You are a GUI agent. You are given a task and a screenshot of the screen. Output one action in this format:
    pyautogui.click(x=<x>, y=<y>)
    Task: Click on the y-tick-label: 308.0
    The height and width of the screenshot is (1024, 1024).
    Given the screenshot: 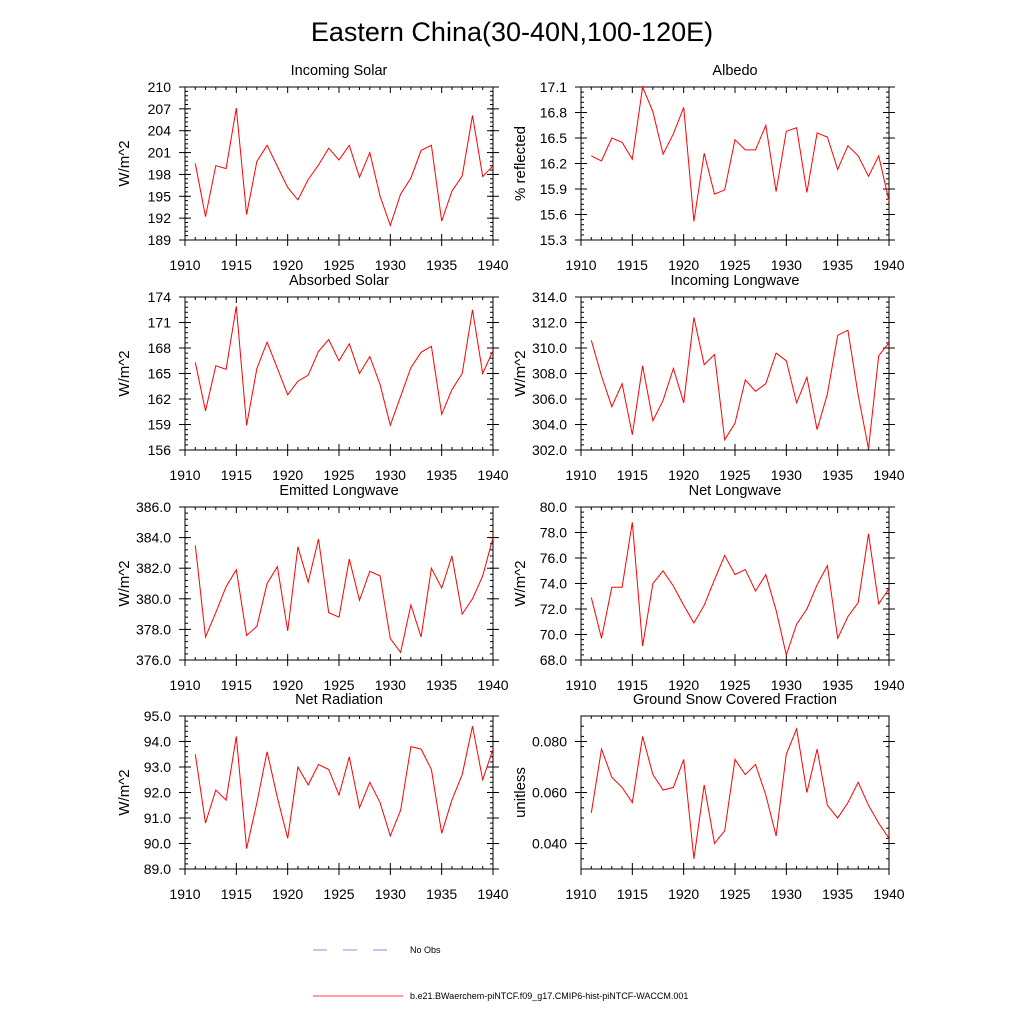 What is the action you would take?
    pyautogui.click(x=549, y=374)
    